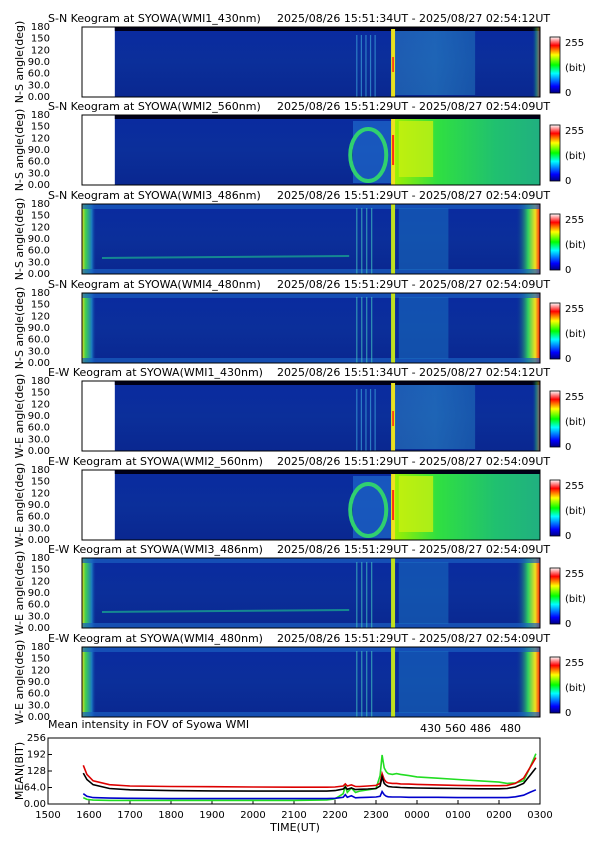 The height and width of the screenshot is (842, 595). What do you see at coordinates (47, 815) in the screenshot?
I see `chart-x-tick-label: 1500` at bounding box center [47, 815].